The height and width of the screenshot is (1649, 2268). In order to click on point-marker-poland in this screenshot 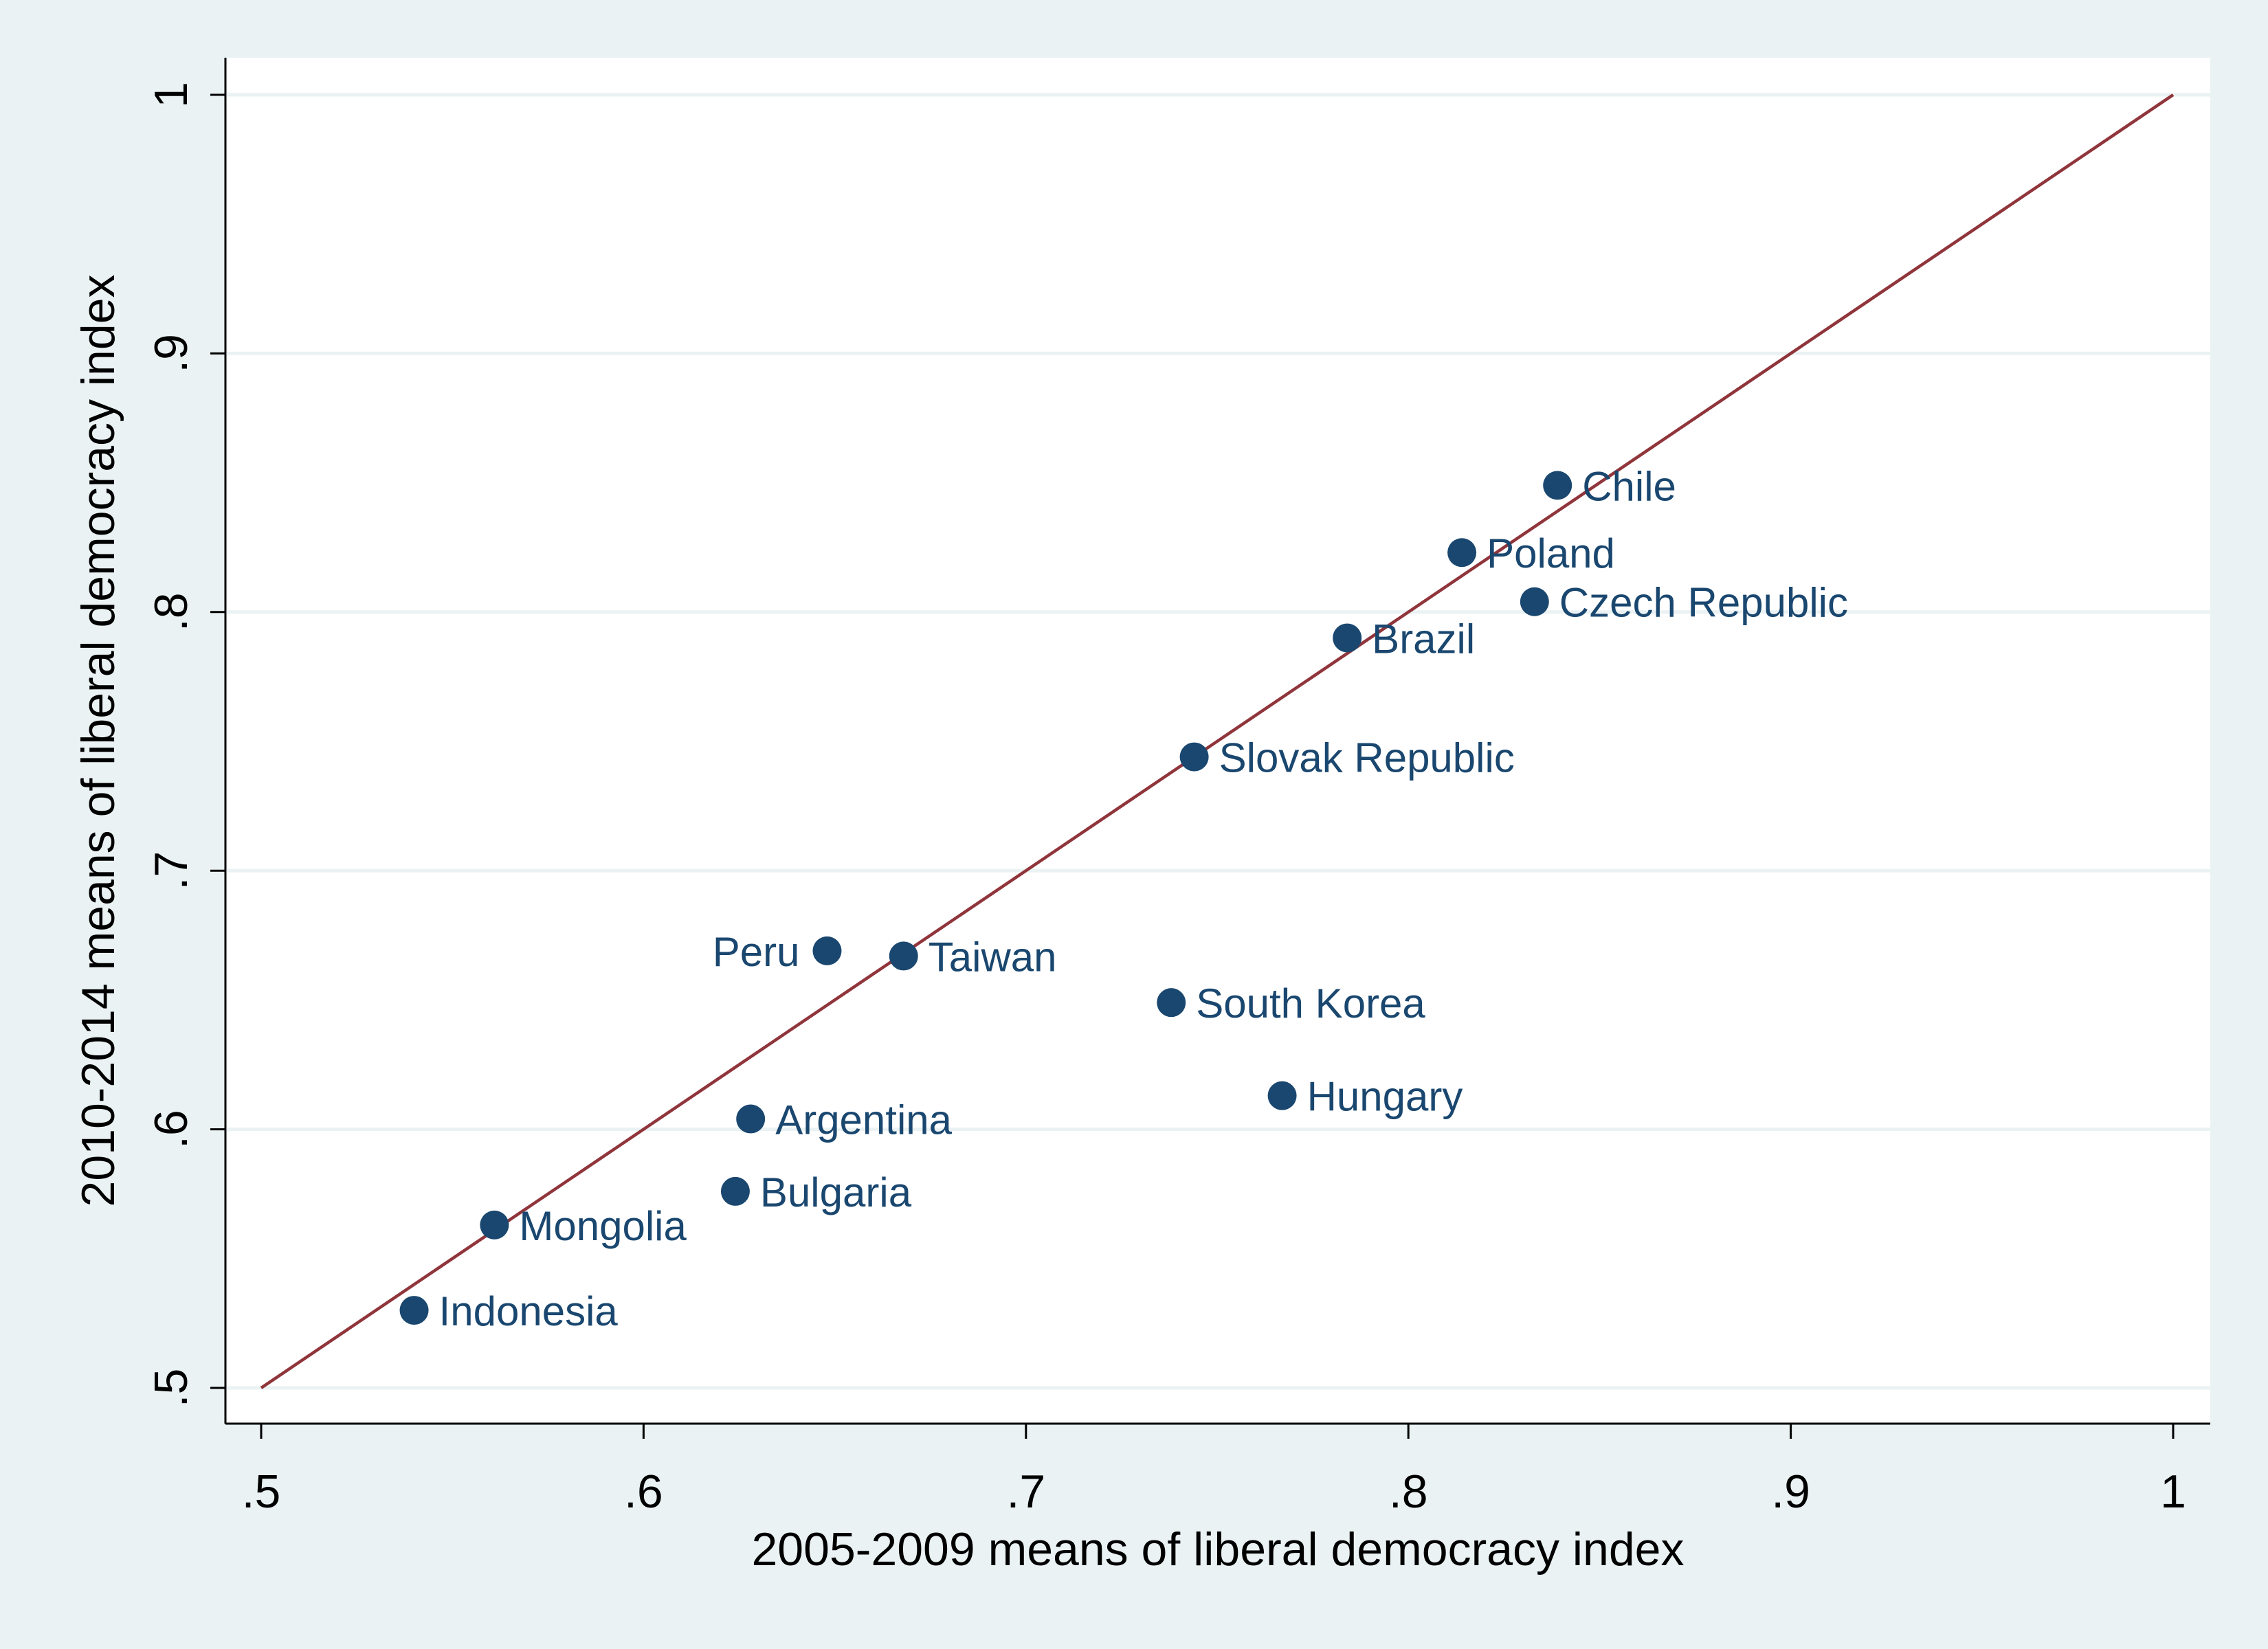, I will do `click(1462, 553)`.